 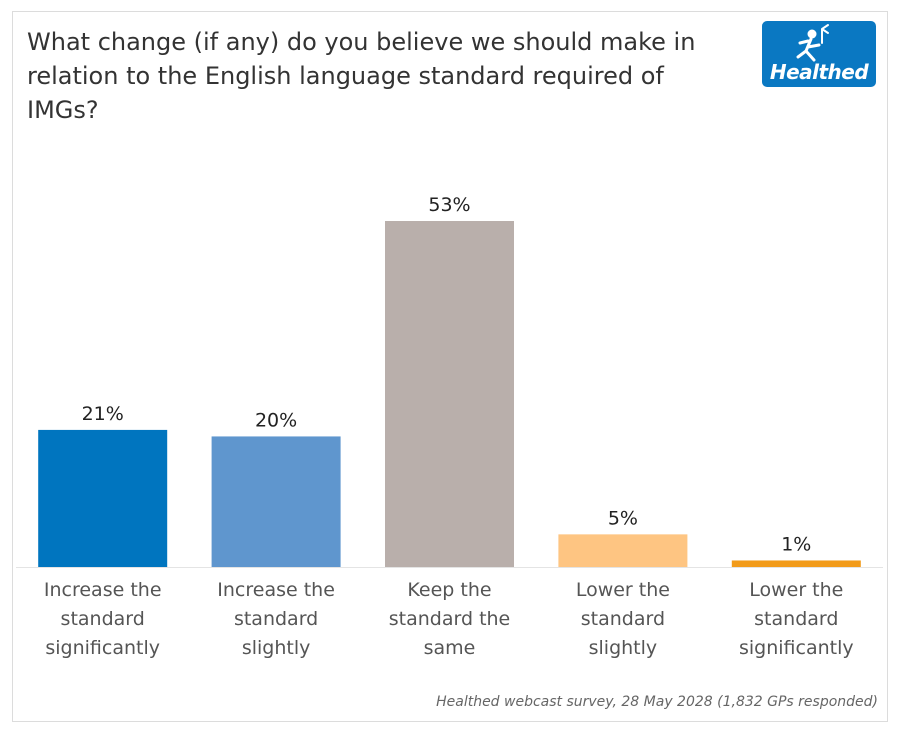 What do you see at coordinates (449, 205) in the screenshot?
I see `bar-value-label: 53%` at bounding box center [449, 205].